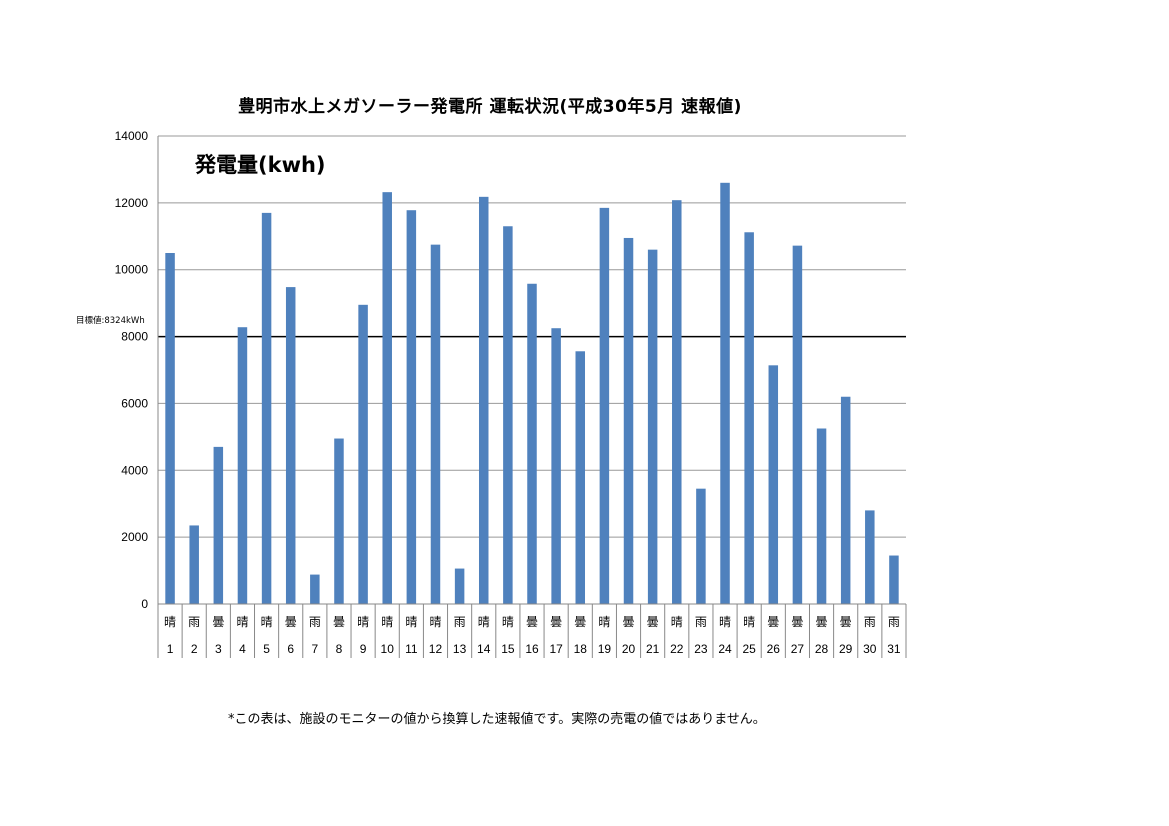 The height and width of the screenshot is (826, 1169). What do you see at coordinates (314, 649) in the screenshot?
I see `x-tick-label: 7` at bounding box center [314, 649].